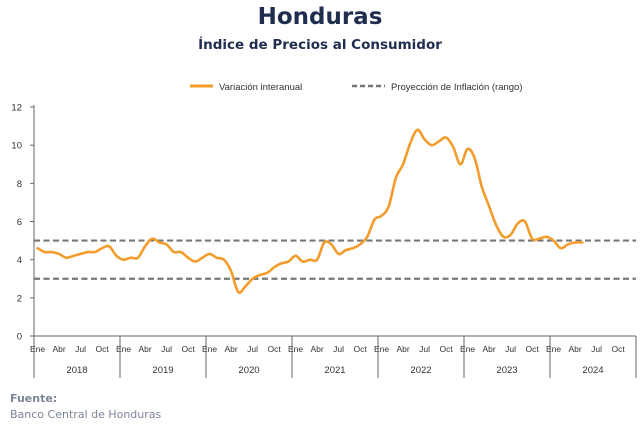  I want to click on year-label: 2023, so click(506, 370).